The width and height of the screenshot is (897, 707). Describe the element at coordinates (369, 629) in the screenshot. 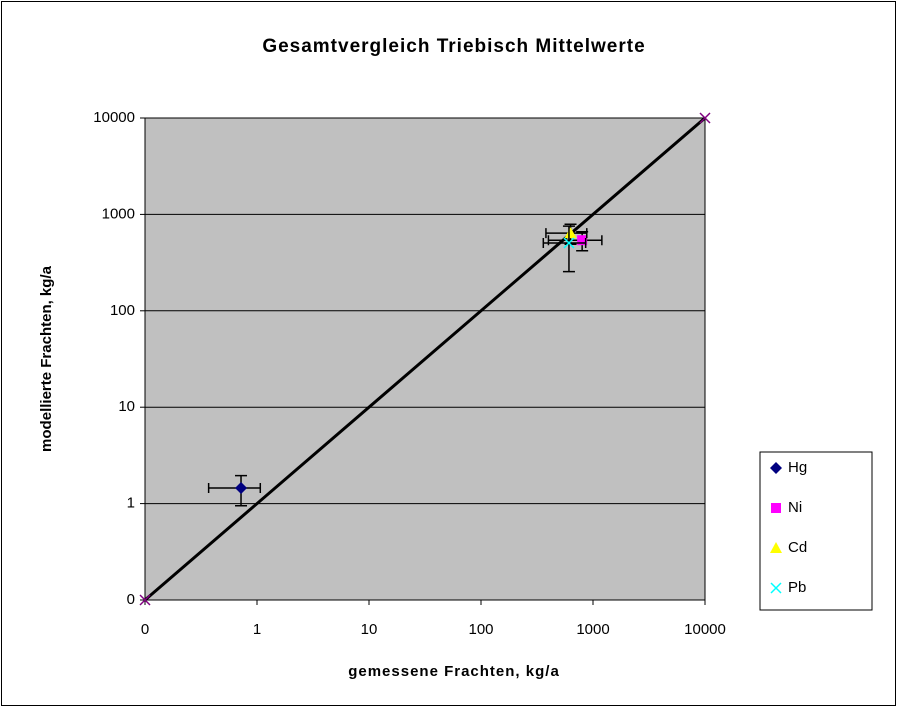

I see `x-tick-label: 10` at that location.